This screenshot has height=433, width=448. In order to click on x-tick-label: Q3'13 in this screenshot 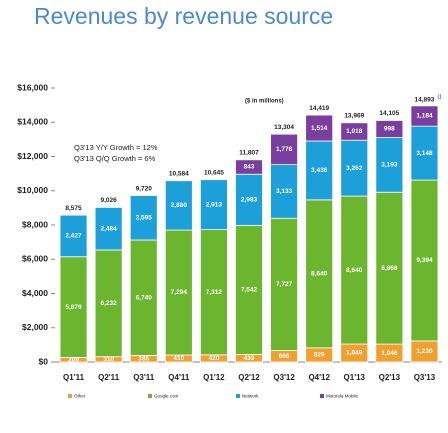, I will do `click(425, 377)`.